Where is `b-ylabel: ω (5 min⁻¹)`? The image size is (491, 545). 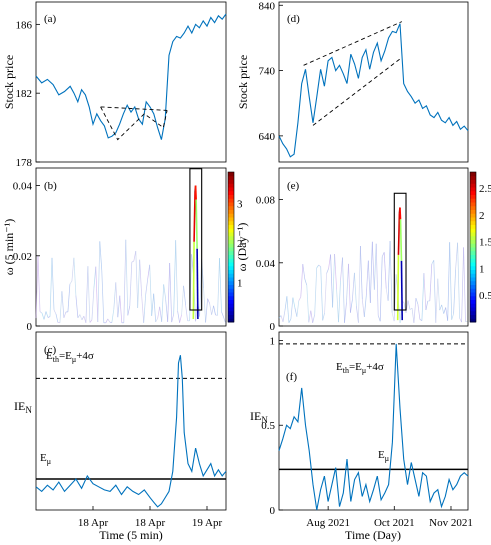 b-ylabel: ω (5 min⁻¹) is located at coordinates (9, 247).